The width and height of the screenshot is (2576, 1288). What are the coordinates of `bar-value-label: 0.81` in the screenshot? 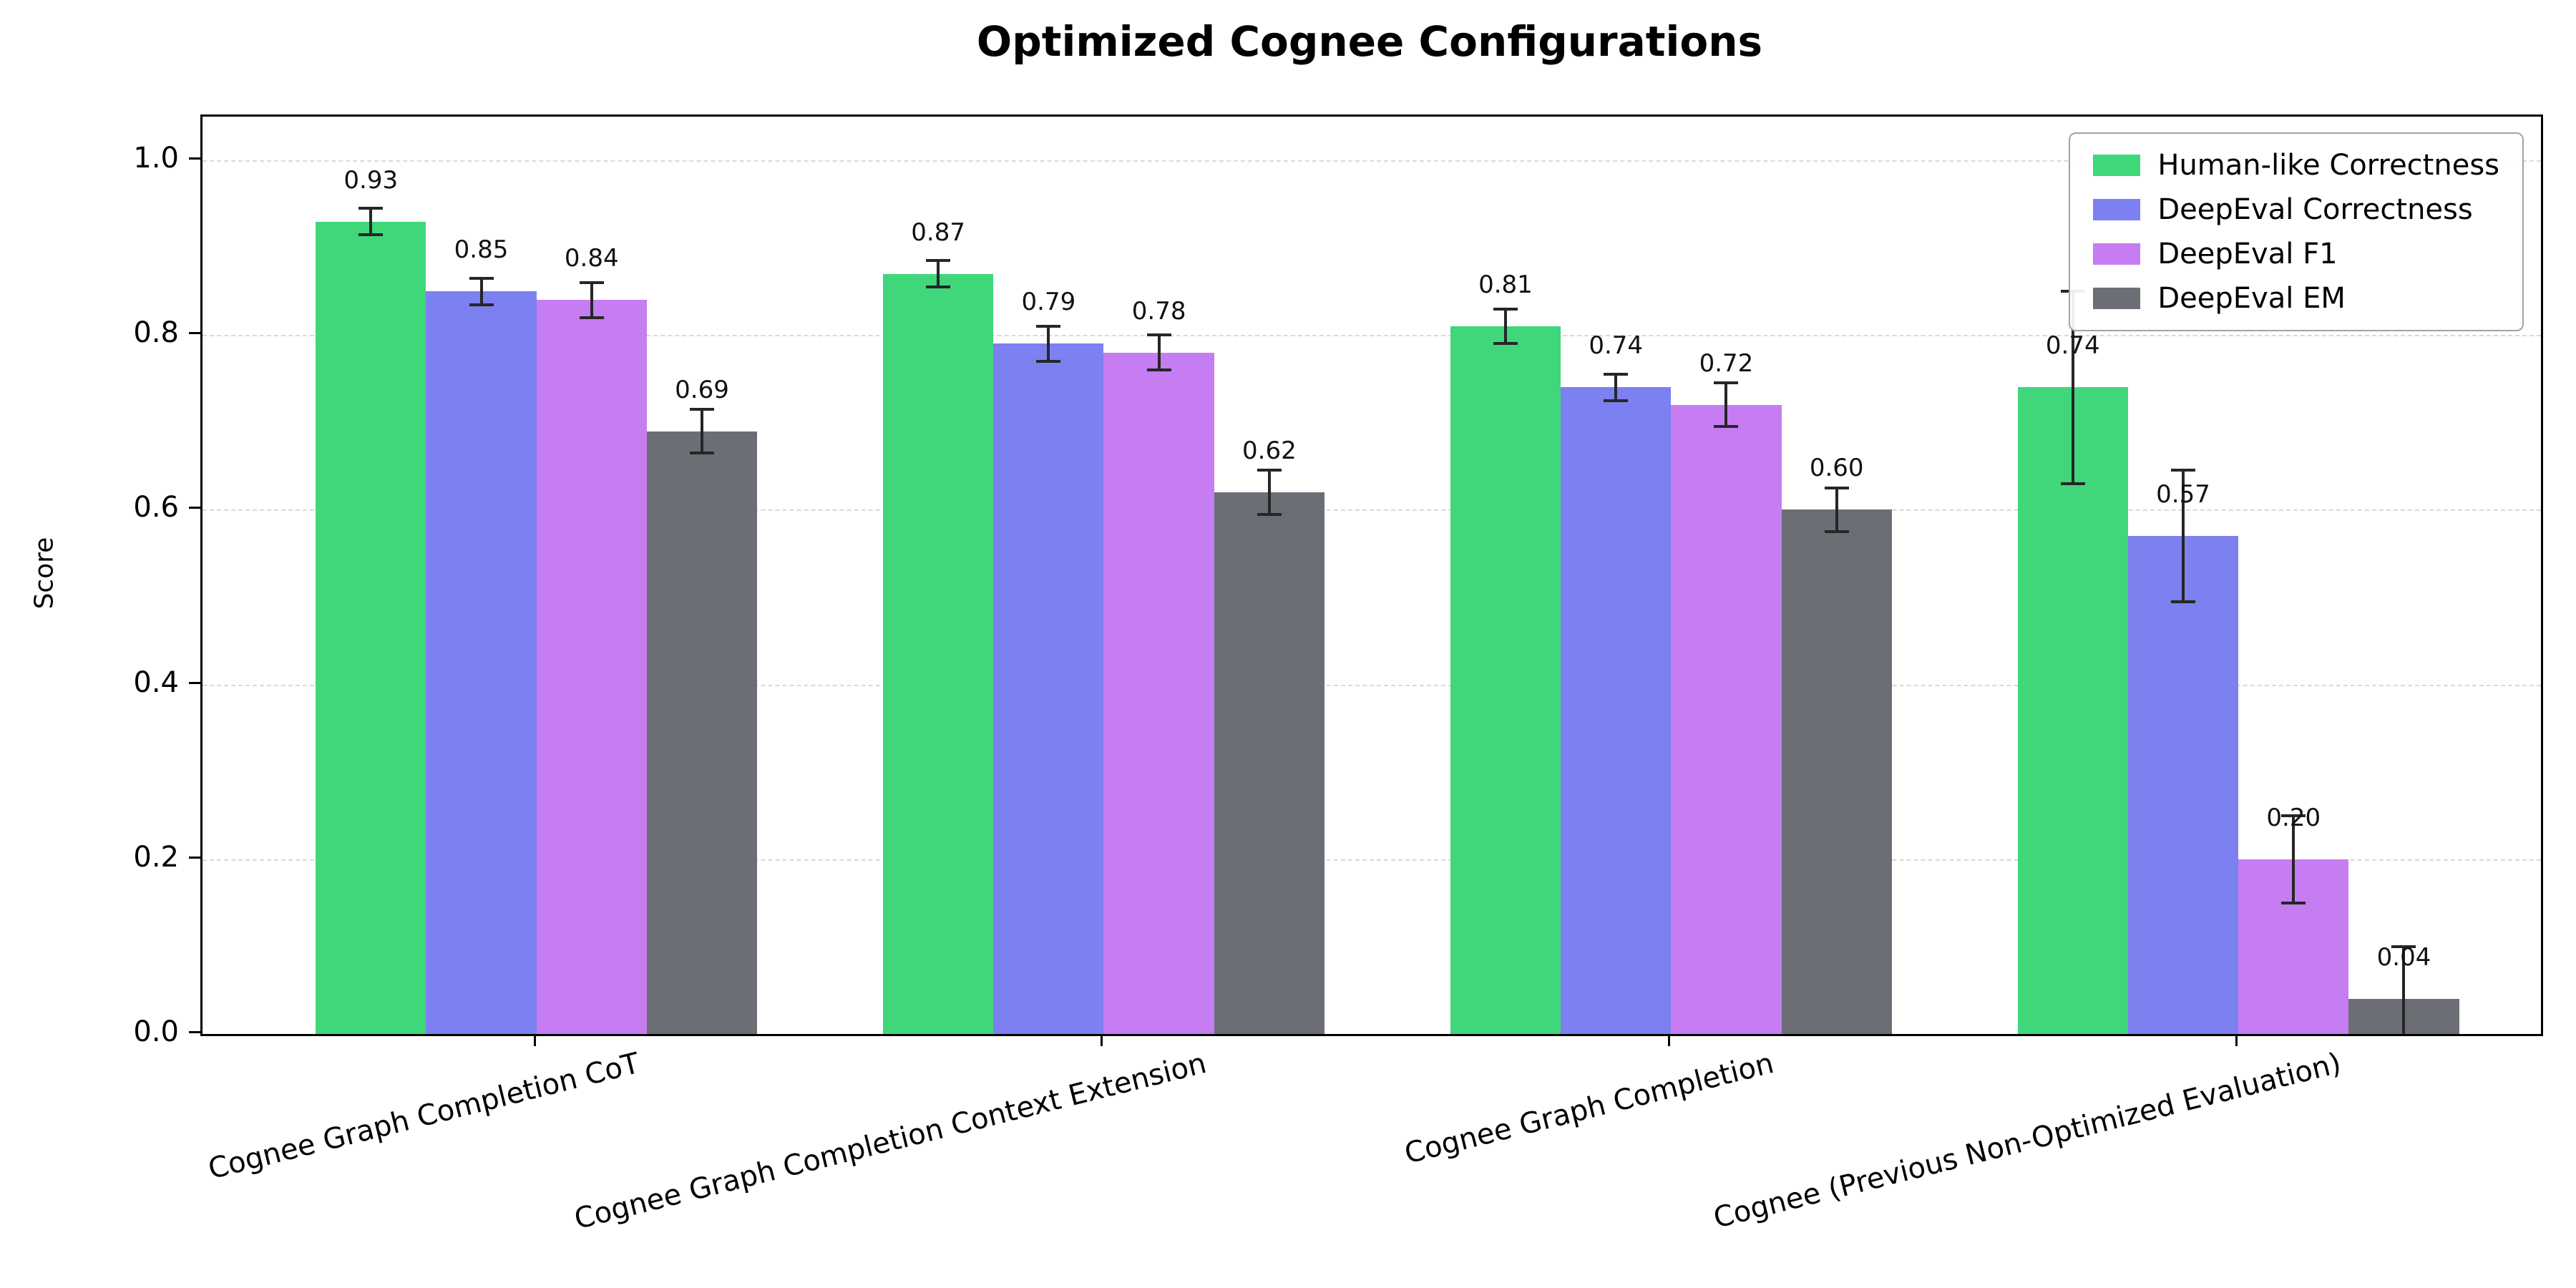 It's located at (1505, 285).